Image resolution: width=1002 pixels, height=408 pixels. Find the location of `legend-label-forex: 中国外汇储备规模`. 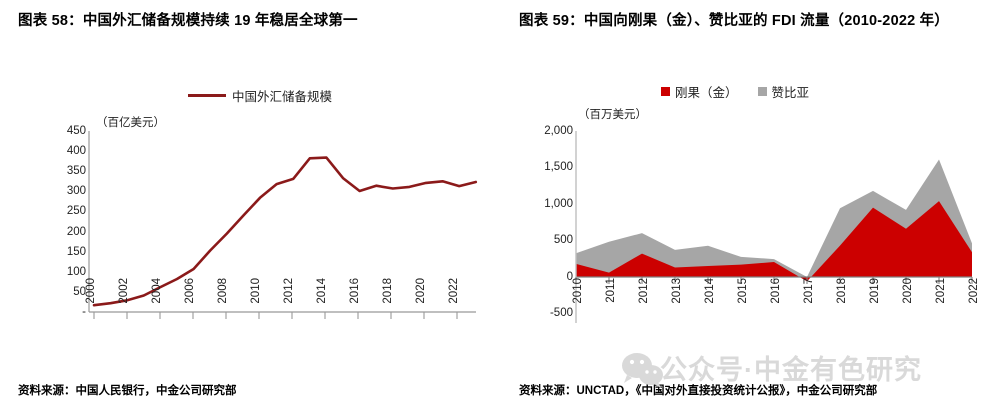

legend-label-forex: 中国外汇储备规模 is located at coordinates (282, 97).